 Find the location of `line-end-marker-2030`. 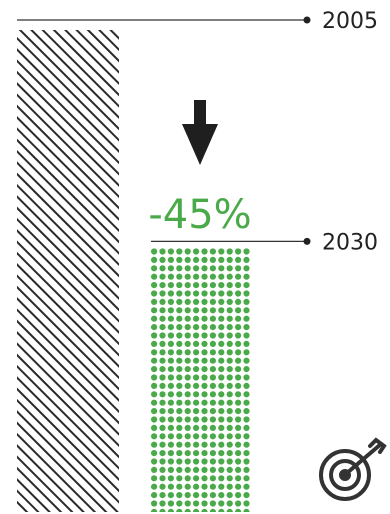

line-end-marker-2030 is located at coordinates (307, 241).